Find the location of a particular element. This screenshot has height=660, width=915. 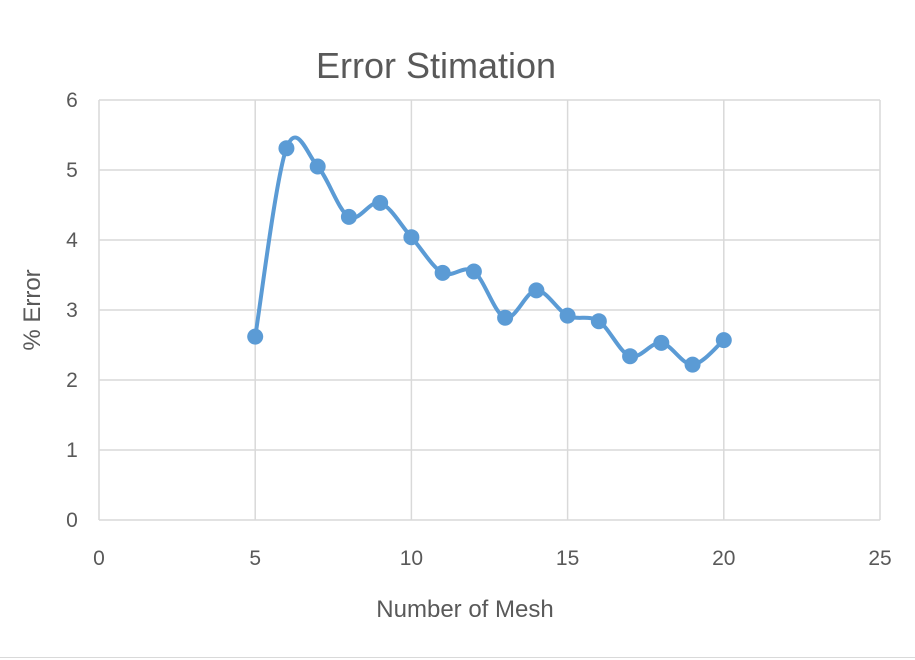

x-tick-label: 20 is located at coordinates (723, 558).